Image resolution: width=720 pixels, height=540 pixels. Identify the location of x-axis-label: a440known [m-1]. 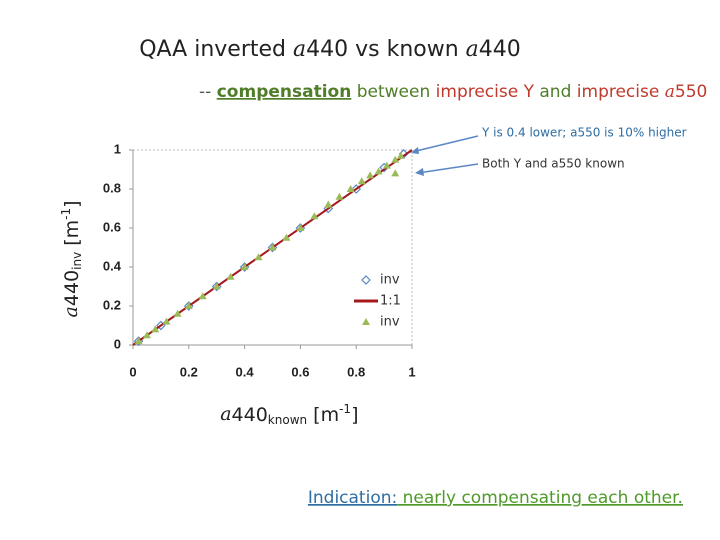
(283, 414).